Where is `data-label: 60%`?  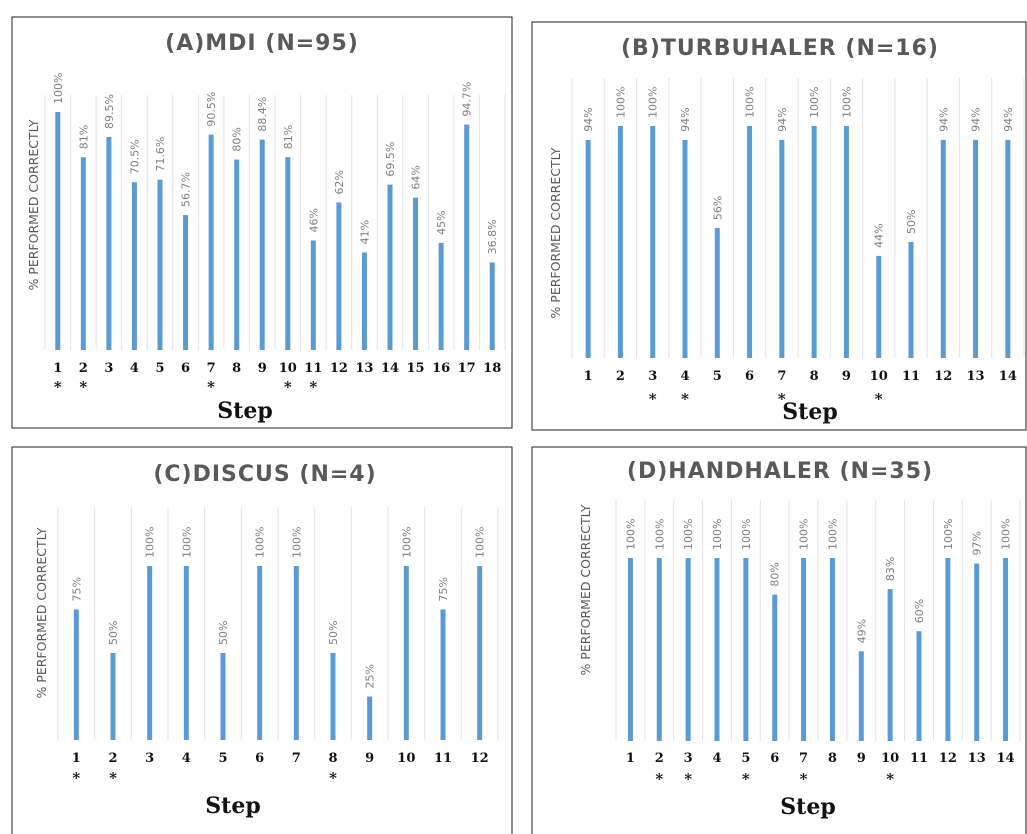
data-label: 60% is located at coordinates (919, 611).